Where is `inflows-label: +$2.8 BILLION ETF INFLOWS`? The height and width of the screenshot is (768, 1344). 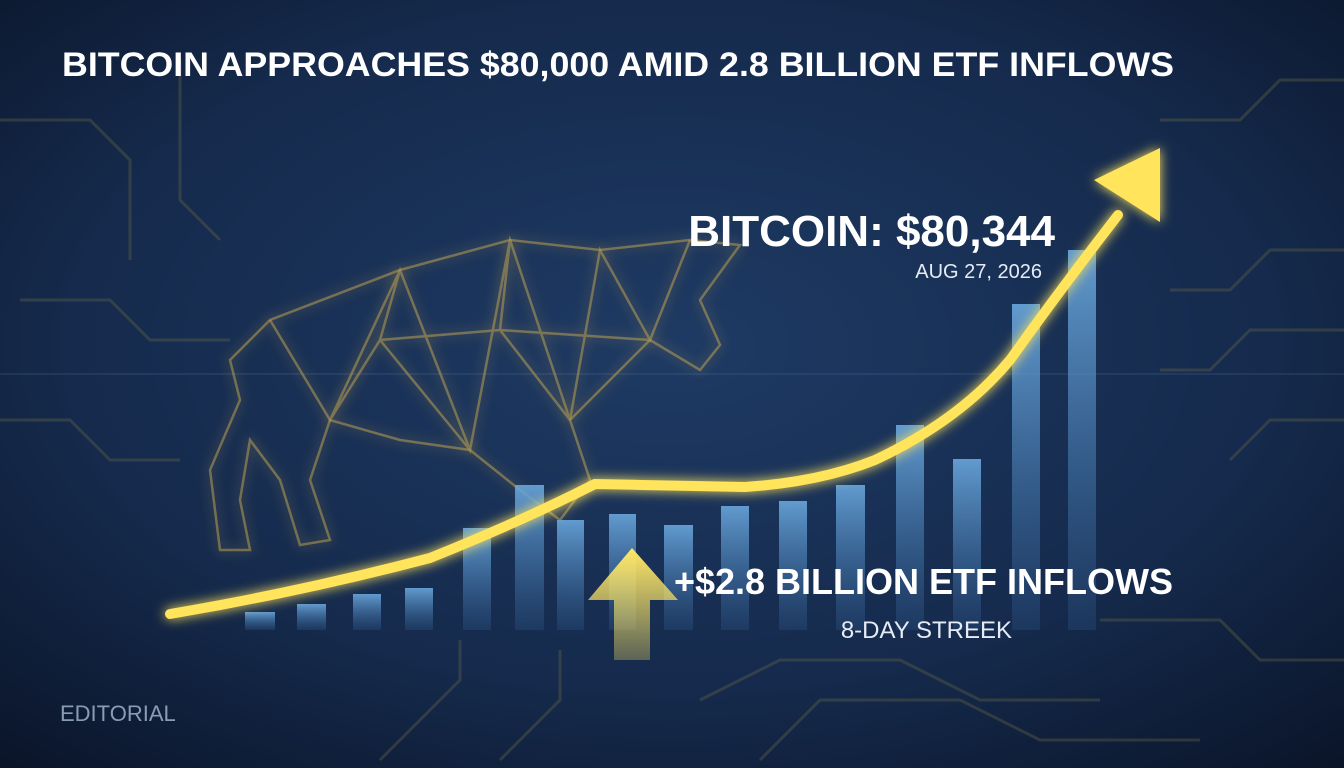
inflows-label: +$2.8 BILLION ETF INFLOWS is located at coordinates (923, 581).